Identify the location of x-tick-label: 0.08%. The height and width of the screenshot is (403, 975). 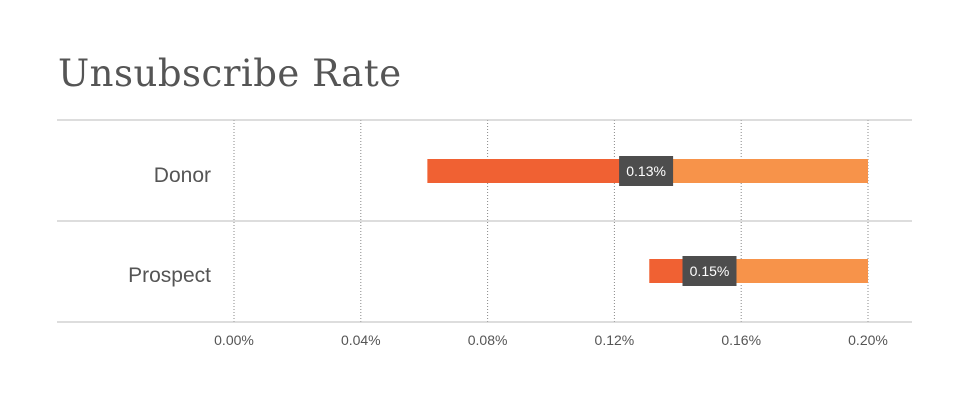
(488, 340).